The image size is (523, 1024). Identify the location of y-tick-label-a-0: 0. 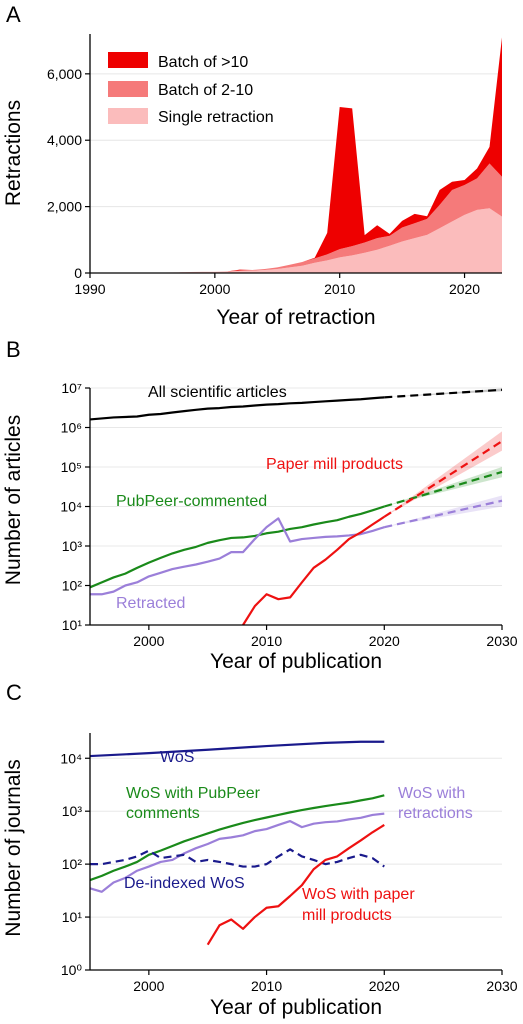
(78, 273).